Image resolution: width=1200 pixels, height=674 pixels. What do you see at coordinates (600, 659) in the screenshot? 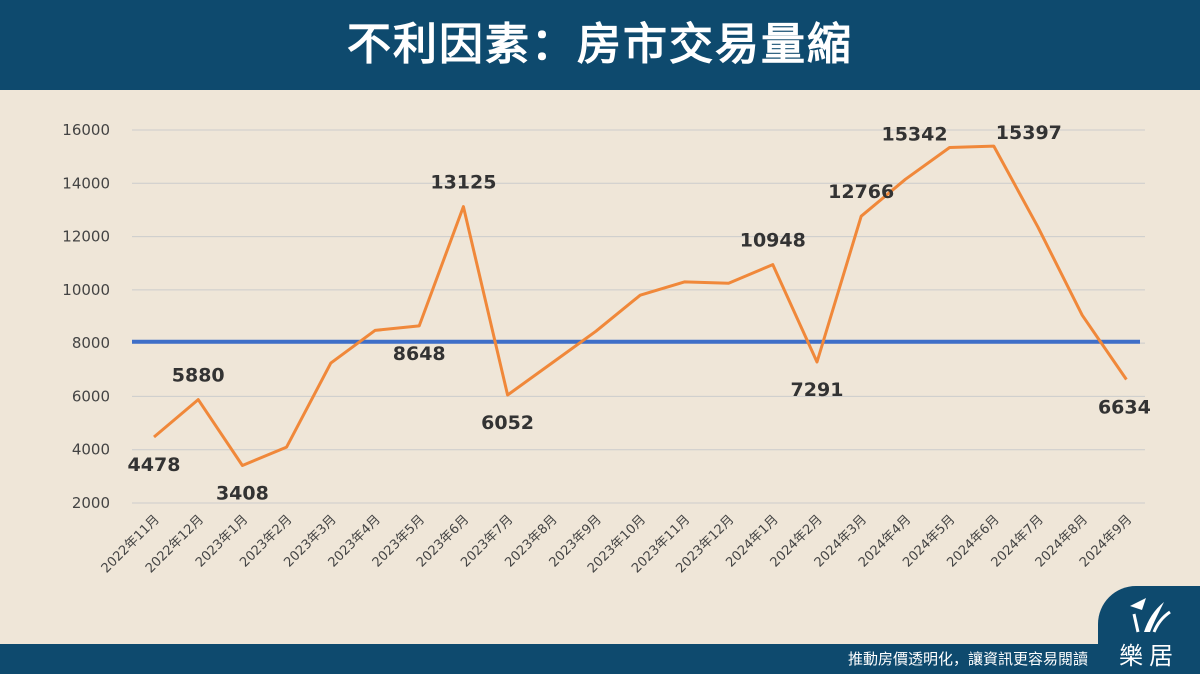
I see `footer-bar: 推動房價透明化，讓資訊更容易閱讀` at bounding box center [600, 659].